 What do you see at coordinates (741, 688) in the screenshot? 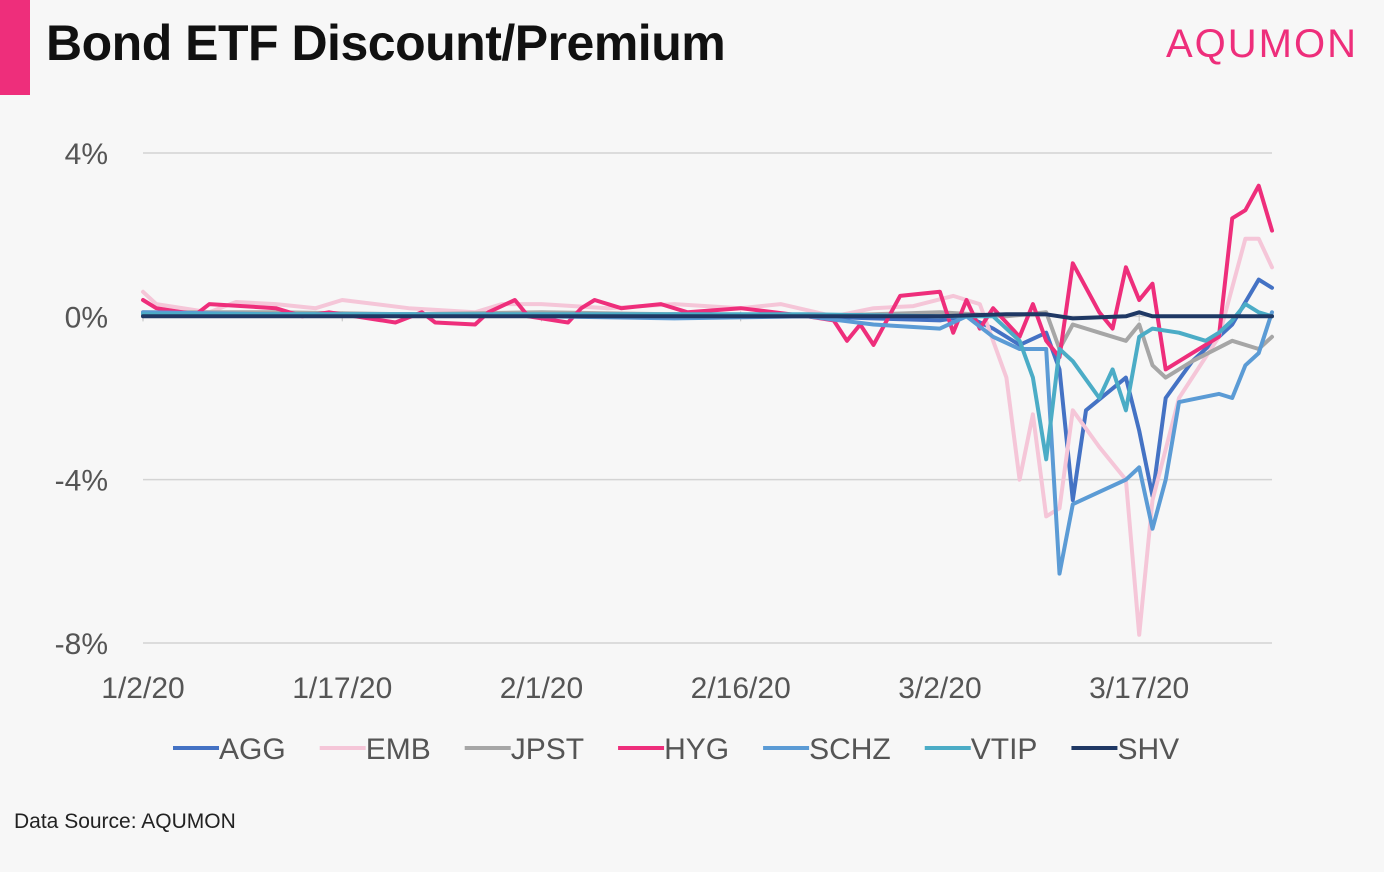
I see `x-tick-label: 2/16/20` at bounding box center [741, 688].